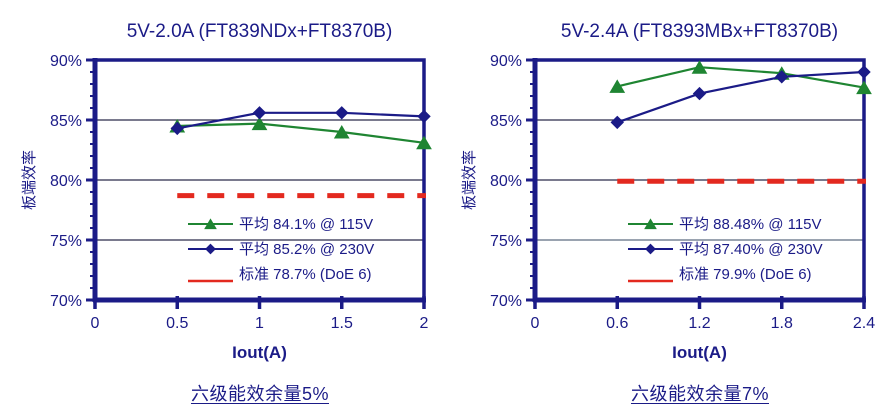 This screenshot has height=418, width=881. What do you see at coordinates (177, 323) in the screenshot?
I see `x-tick-label: 0.5` at bounding box center [177, 323].